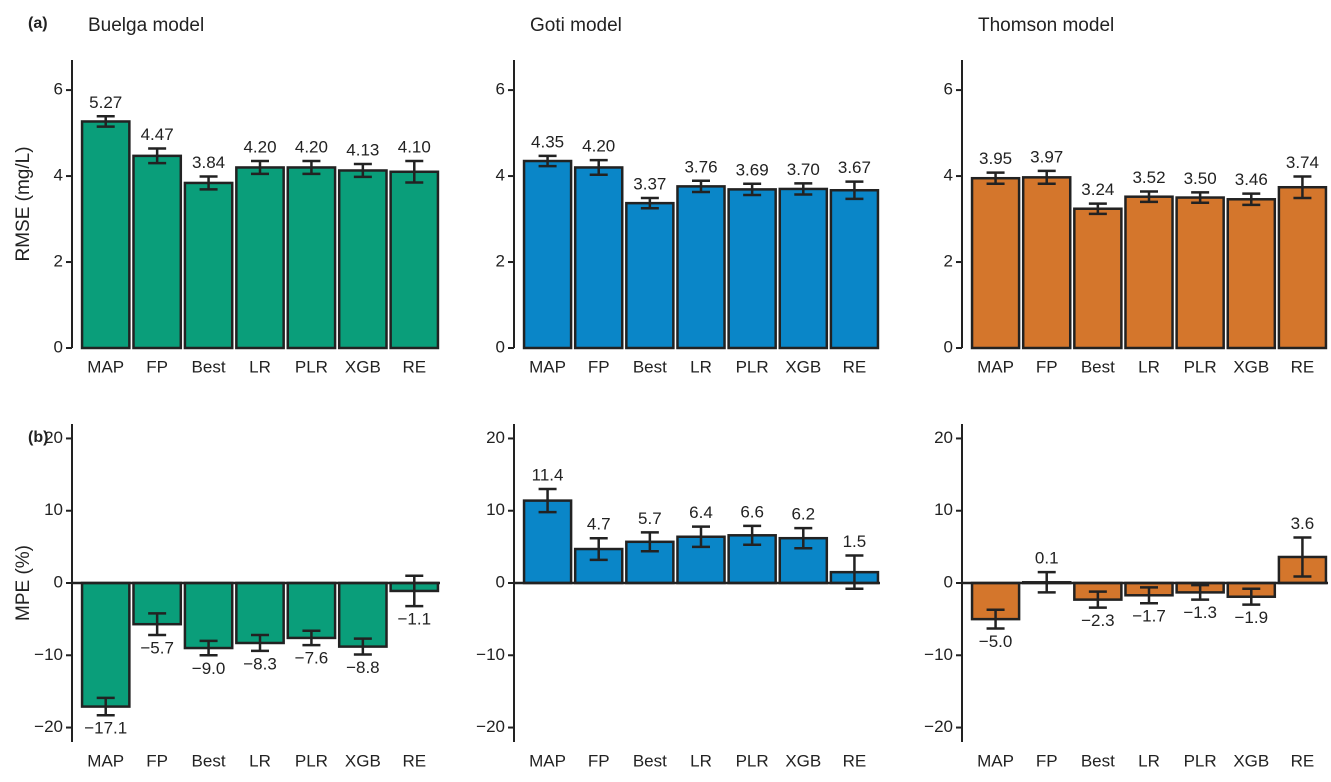  What do you see at coordinates (803, 514) in the screenshot?
I see `value-label: 6.2` at bounding box center [803, 514].